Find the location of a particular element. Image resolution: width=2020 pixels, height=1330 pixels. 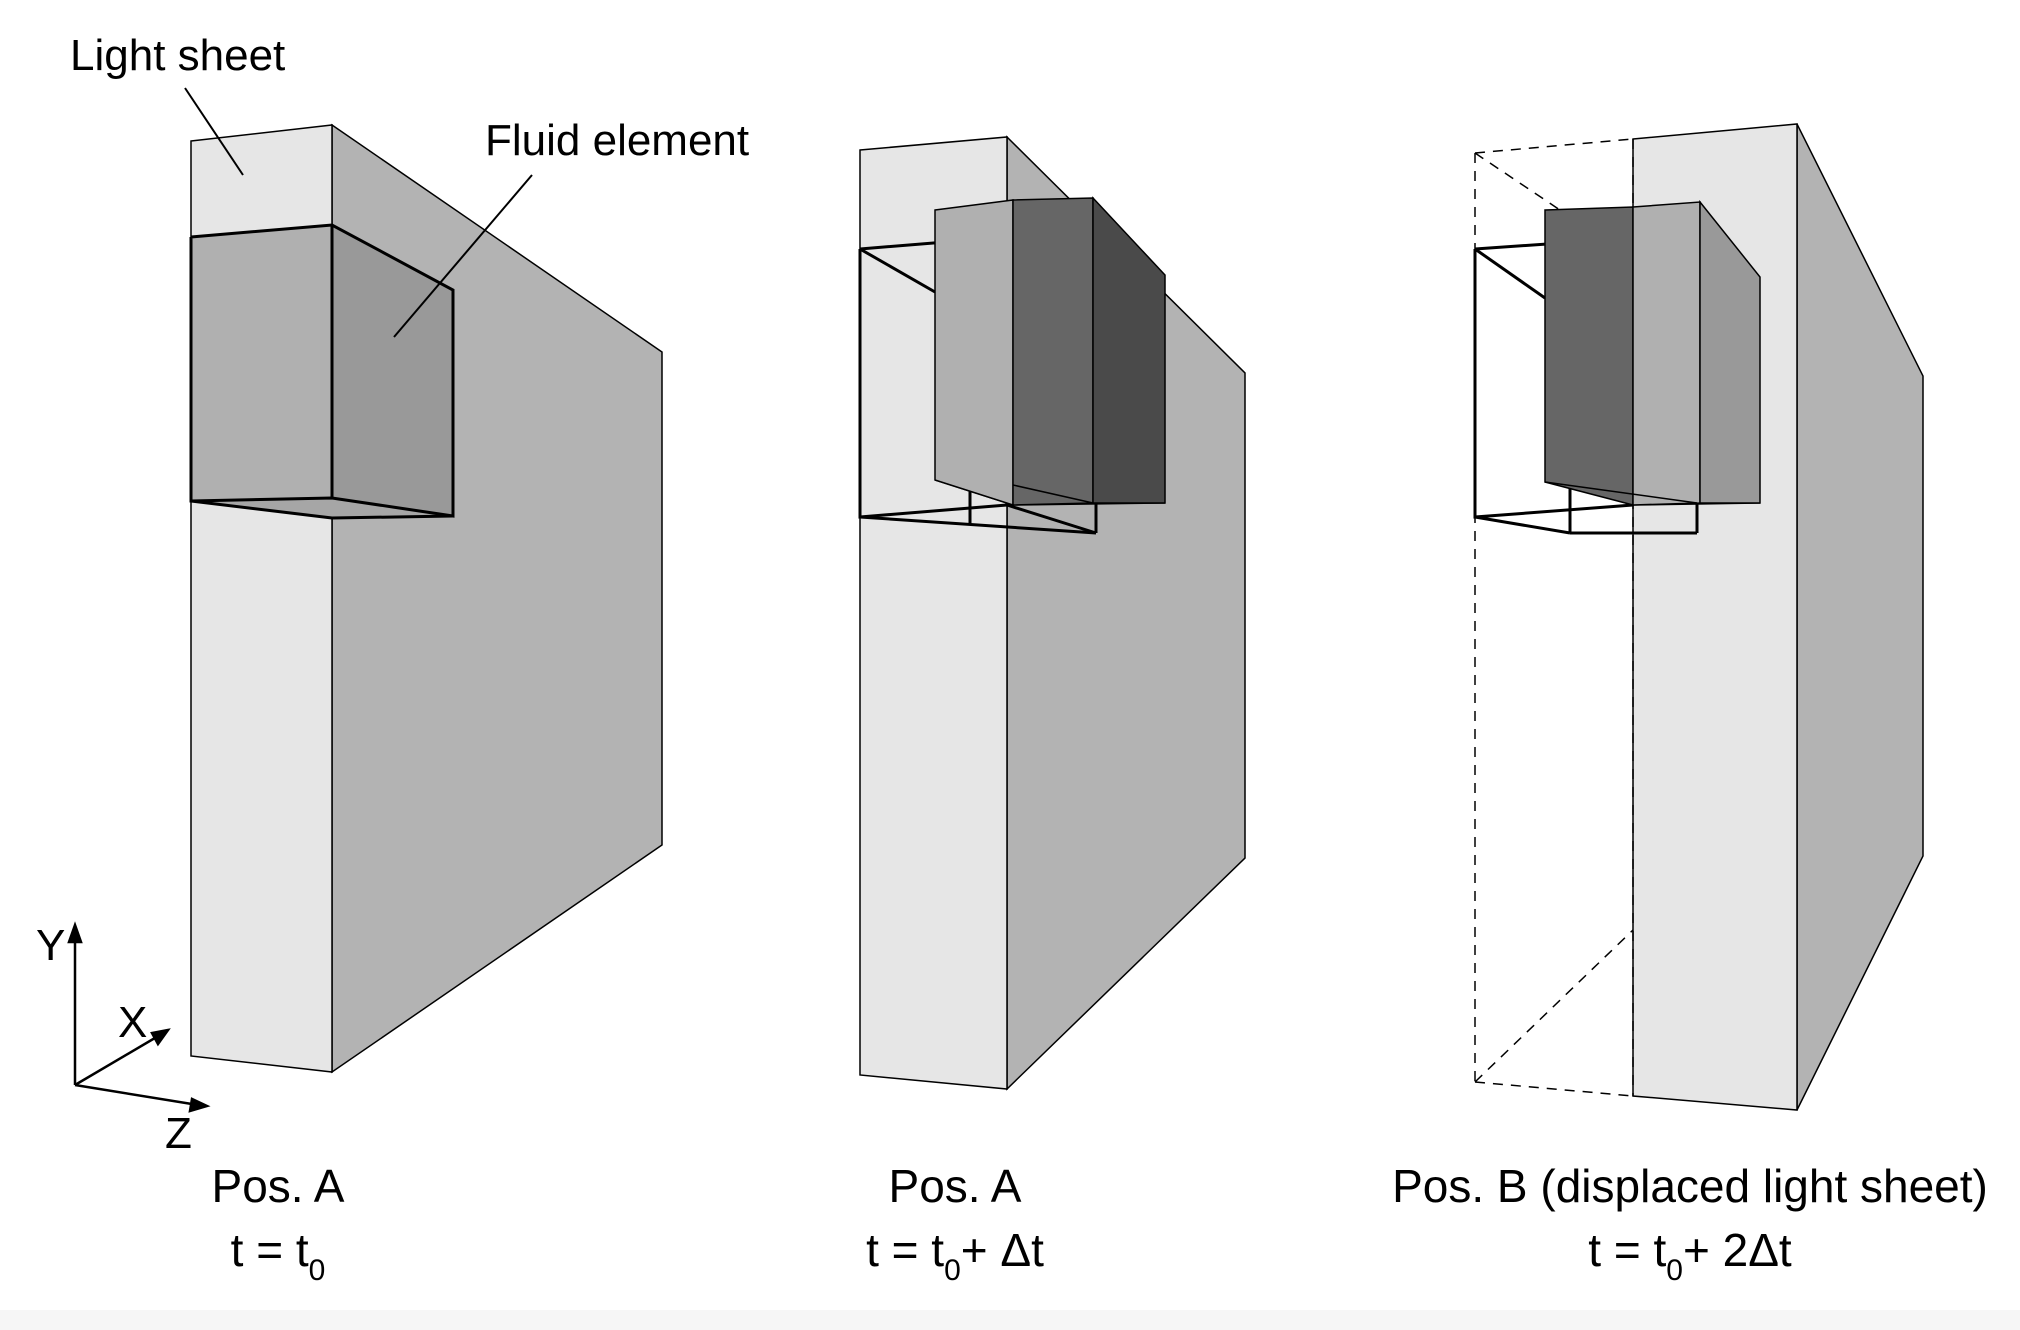

panel-3-fluid-bottom-edge is located at coordinates (1621, 492).